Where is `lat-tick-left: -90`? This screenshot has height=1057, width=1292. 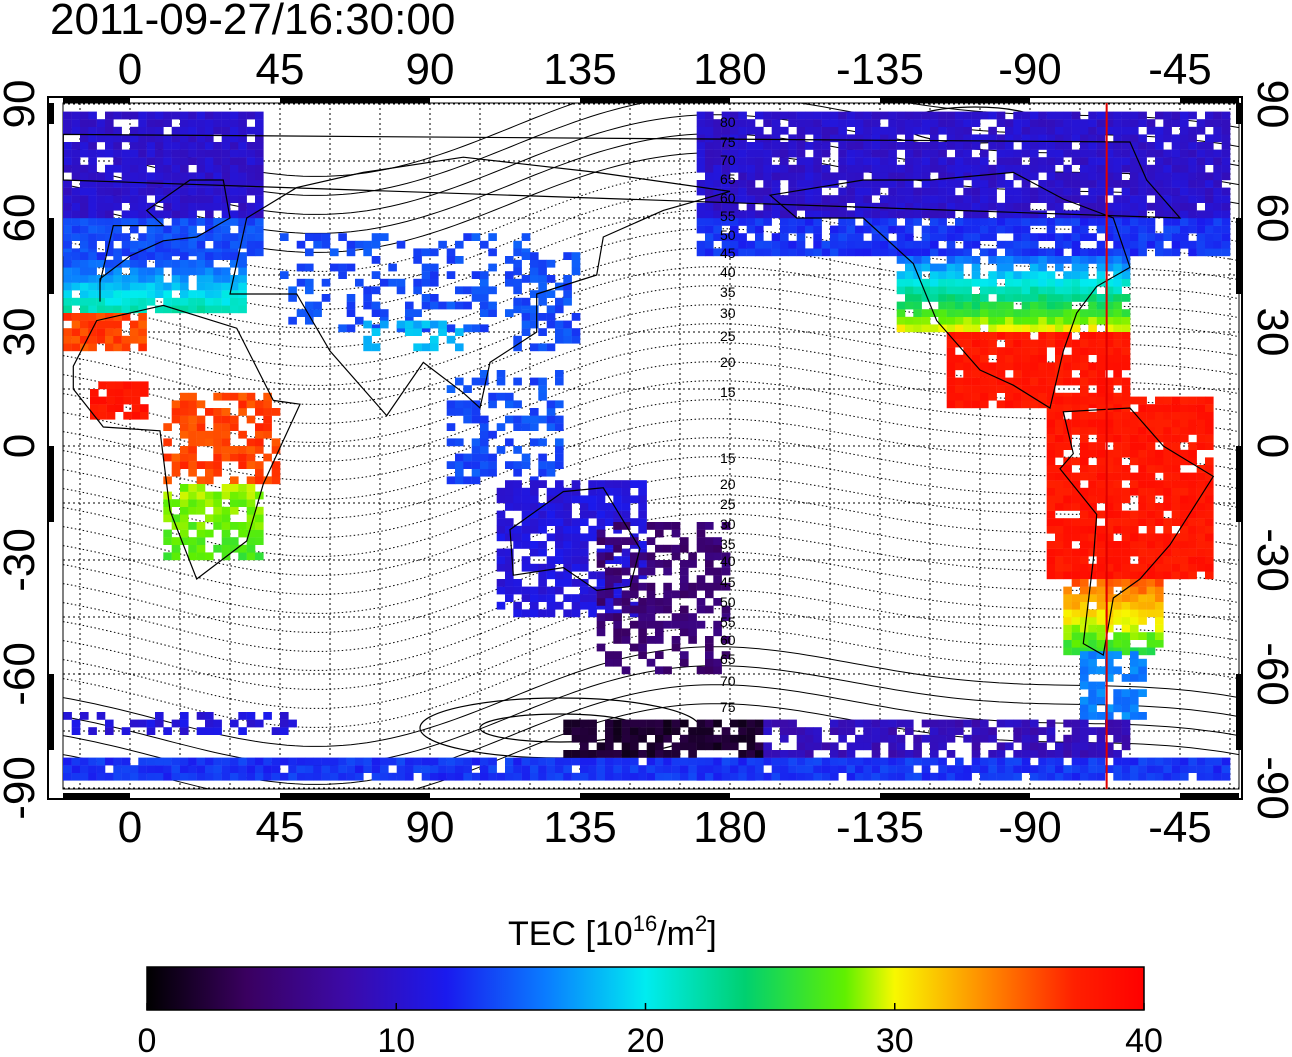 lat-tick-left: -90 is located at coordinates (22, 788).